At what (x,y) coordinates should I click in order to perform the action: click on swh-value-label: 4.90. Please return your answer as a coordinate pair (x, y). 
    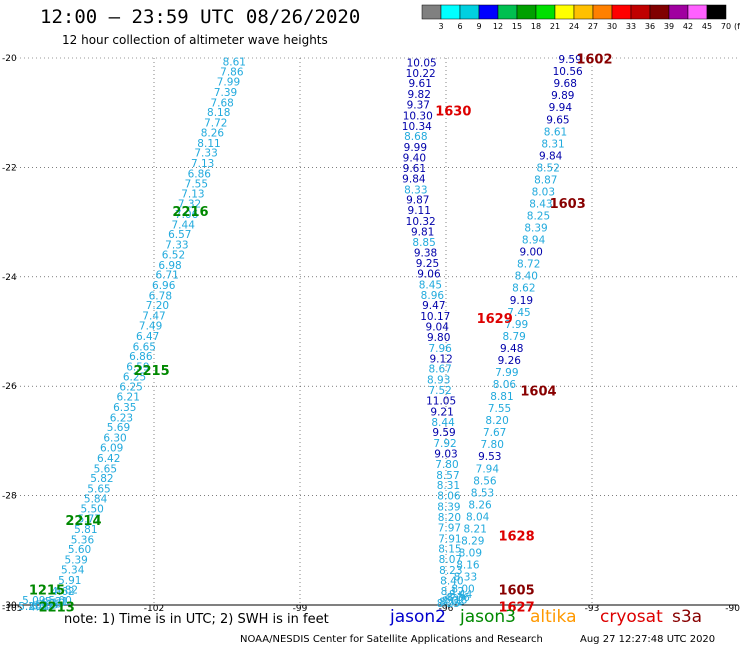
    Looking at the image, I should click on (40, 608).